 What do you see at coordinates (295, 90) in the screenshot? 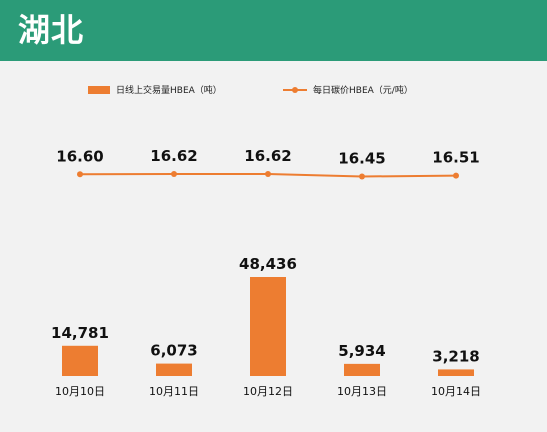
I see `legend-line-marker` at bounding box center [295, 90].